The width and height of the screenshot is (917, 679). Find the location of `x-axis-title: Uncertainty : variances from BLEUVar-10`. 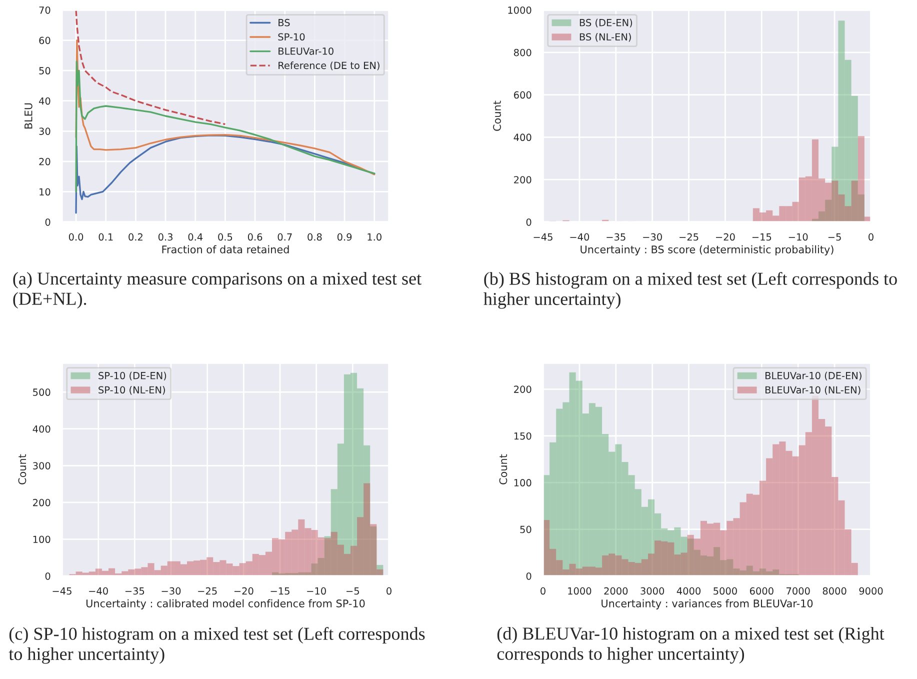

x-axis-title: Uncertainty : variances from BLEUVar-10 is located at coordinates (707, 604).